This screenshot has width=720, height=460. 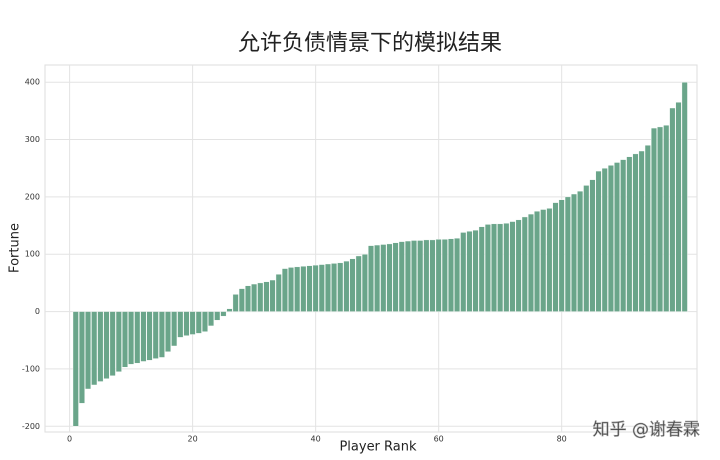 I want to click on watermark: 知乎 @谢春霖, so click(x=646, y=430).